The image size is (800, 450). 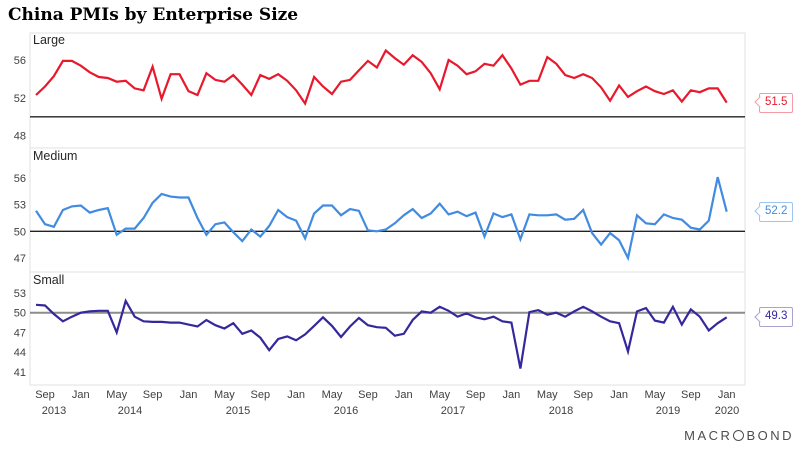 What do you see at coordinates (153, 15) in the screenshot?
I see `chart-title: China PMIs by Enterprise Size` at bounding box center [153, 15].